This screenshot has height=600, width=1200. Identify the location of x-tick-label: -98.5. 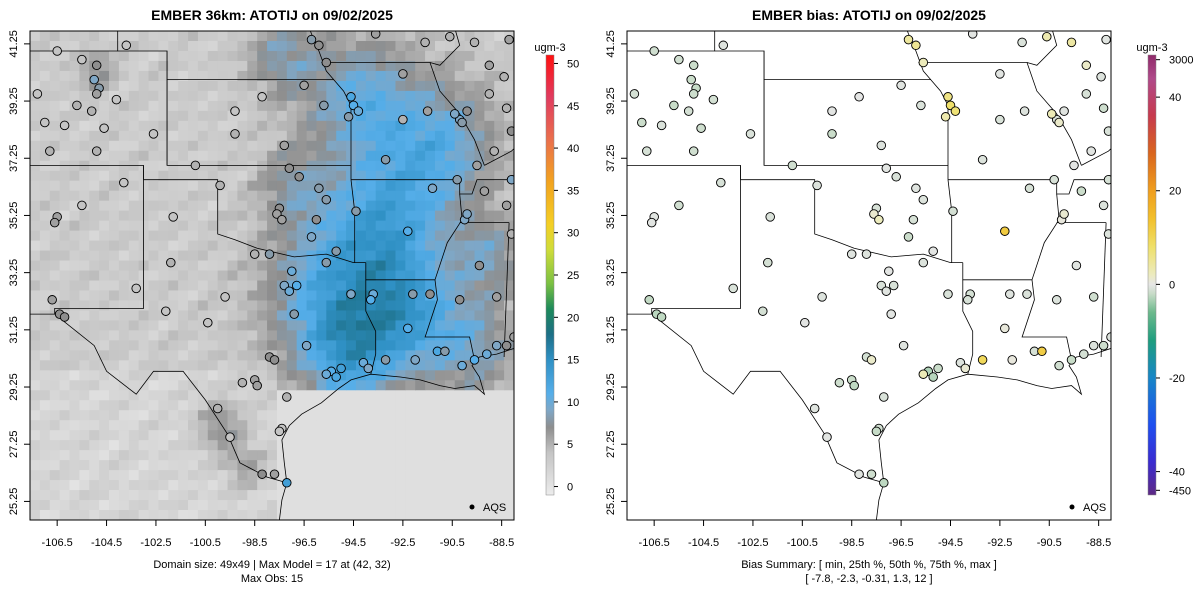
(254, 543).